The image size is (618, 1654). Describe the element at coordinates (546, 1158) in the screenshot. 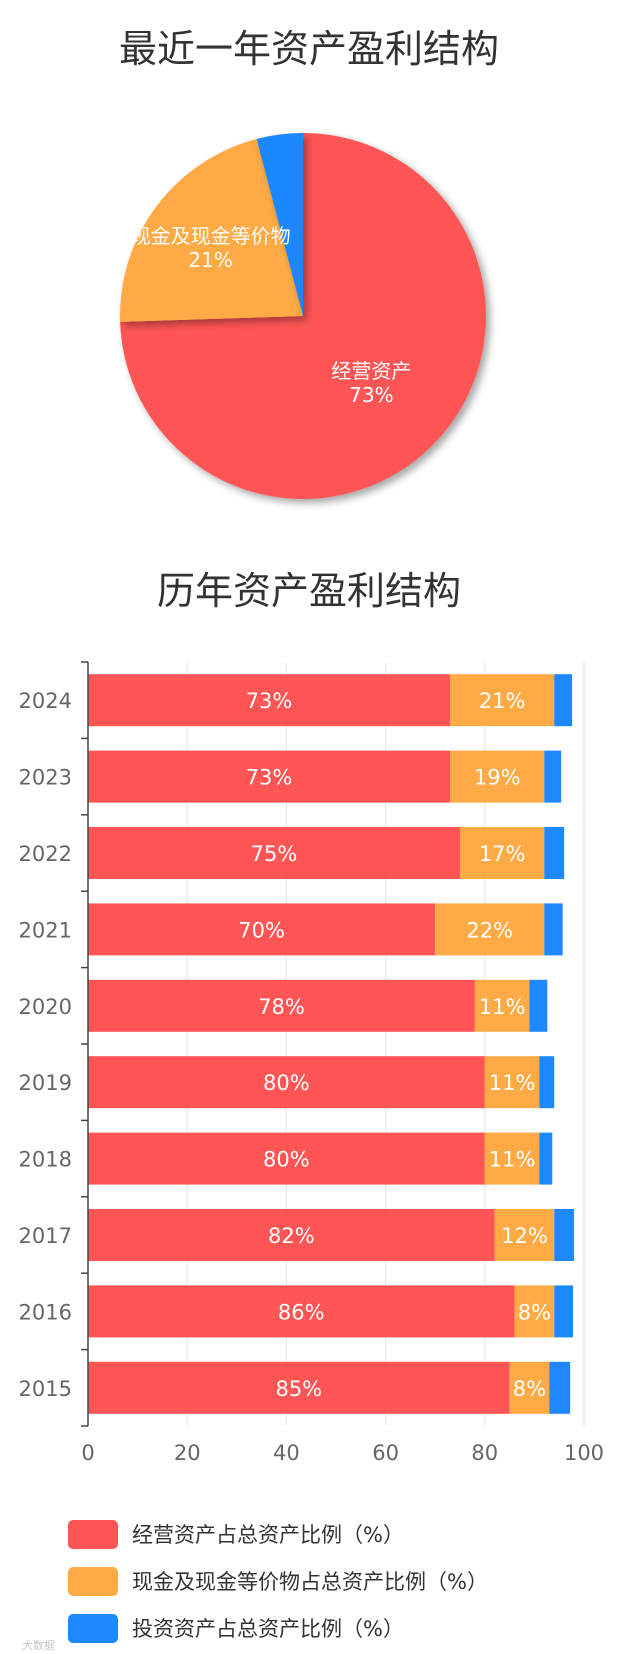

I see `bar-2018-s2` at that location.